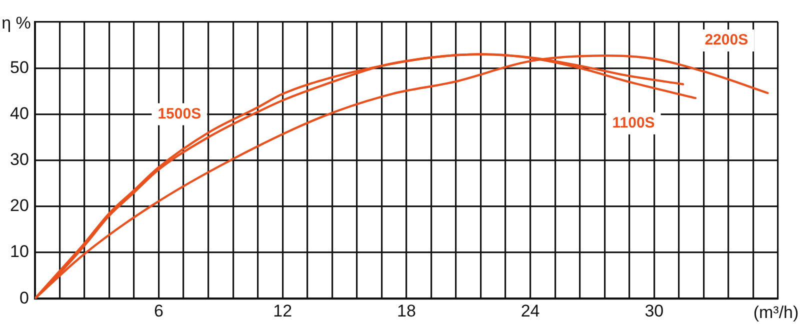 Image resolution: width=800 pixels, height=327 pixels. What do you see at coordinates (180, 113) in the screenshot?
I see `series-label: 1500S` at bounding box center [180, 113].